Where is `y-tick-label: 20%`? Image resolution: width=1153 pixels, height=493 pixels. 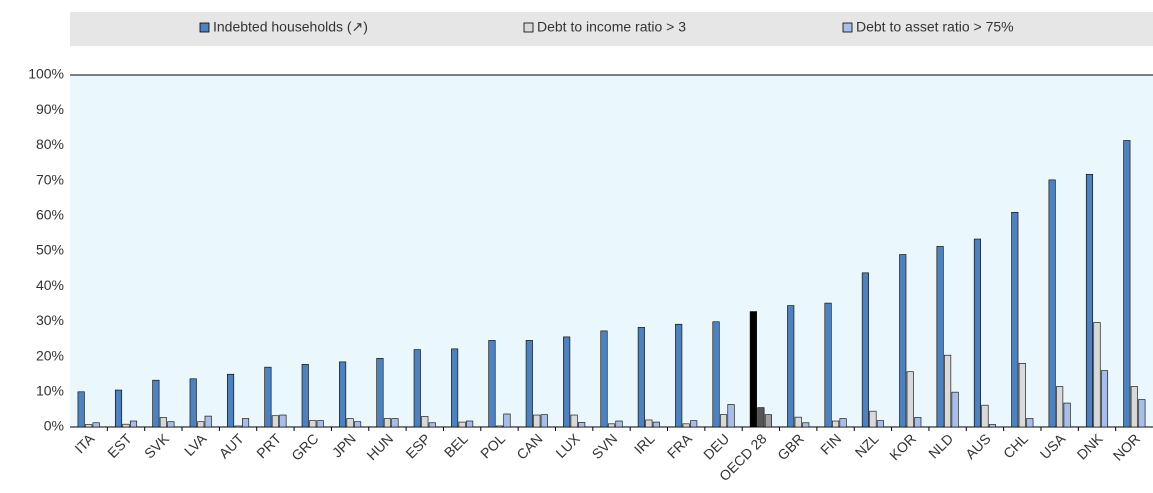
y-tick-label: 20% is located at coordinates (50, 355).